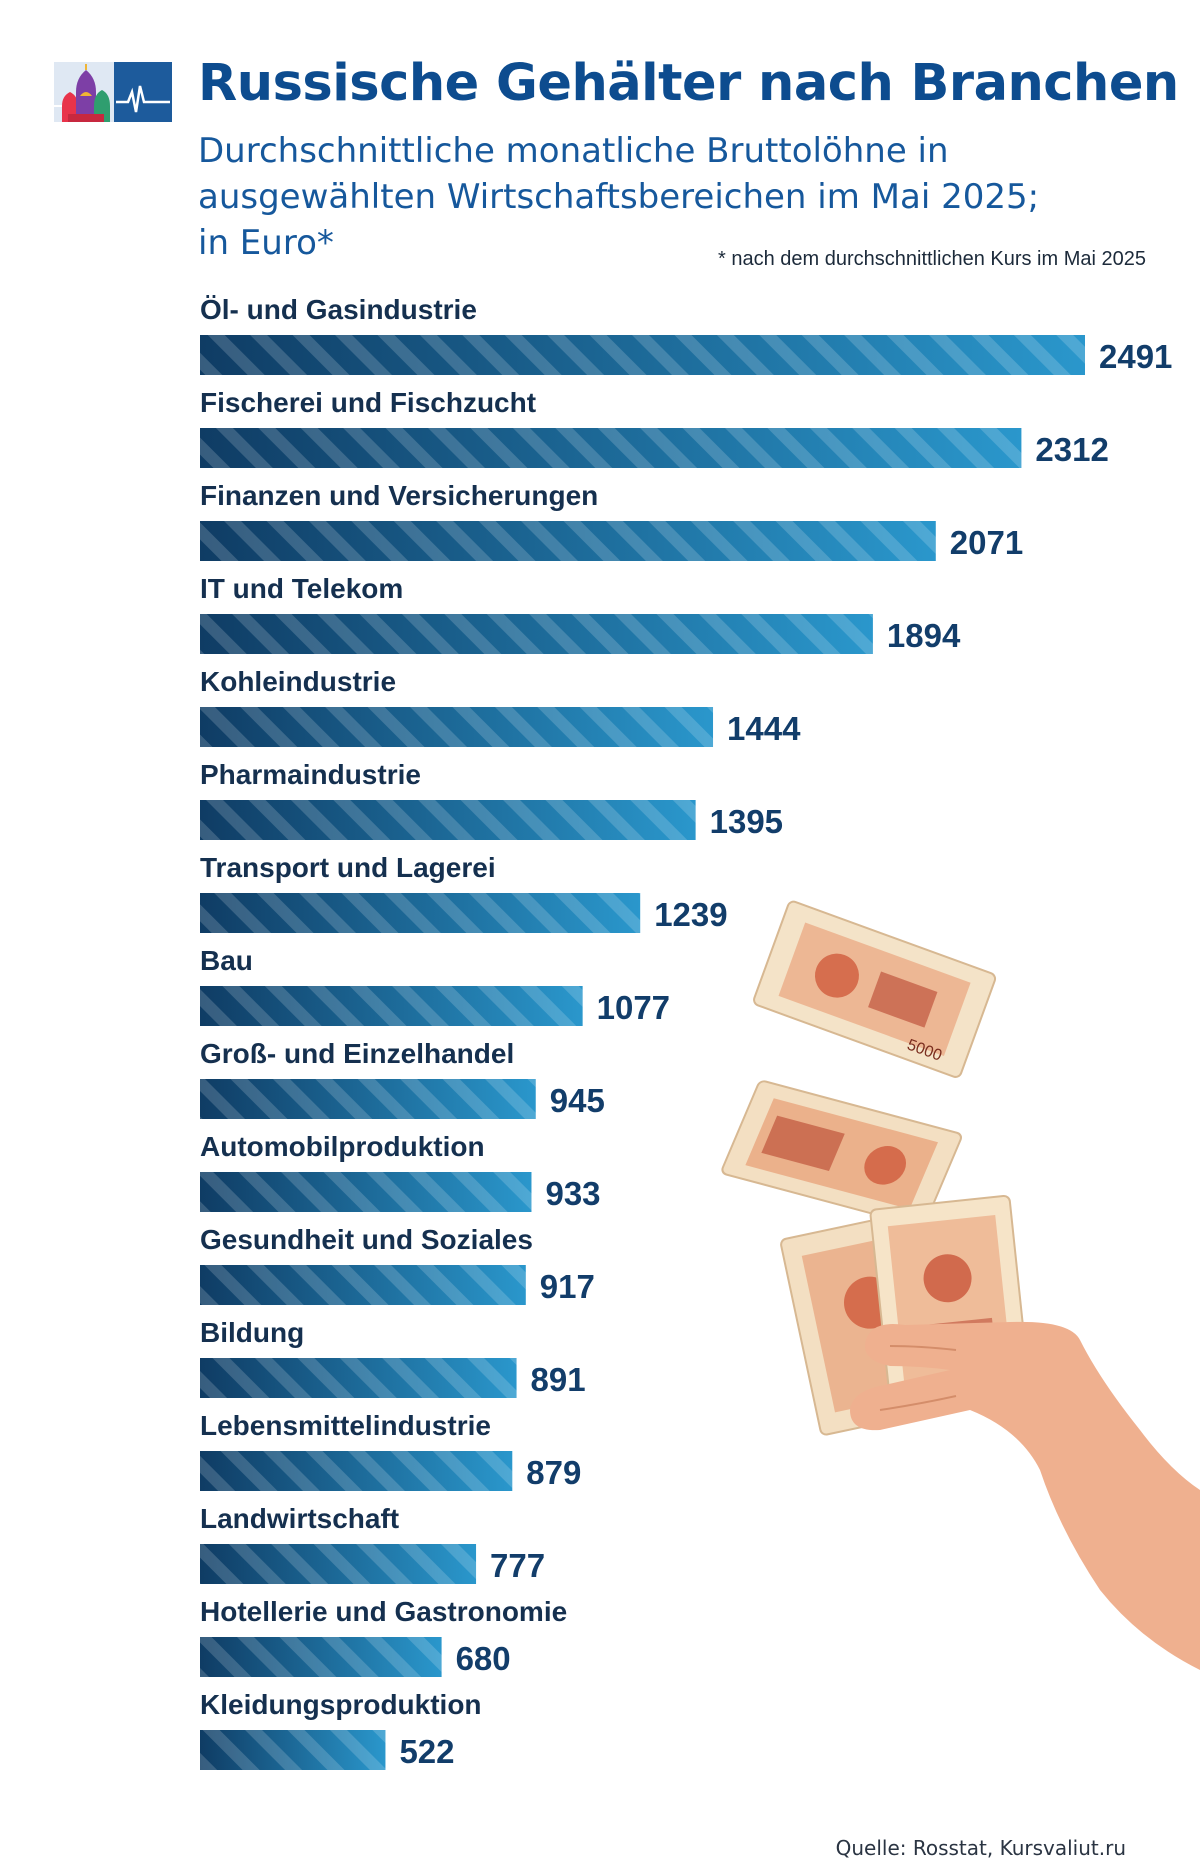  I want to click on category-label: Fischerei und Fischzucht, so click(368, 402).